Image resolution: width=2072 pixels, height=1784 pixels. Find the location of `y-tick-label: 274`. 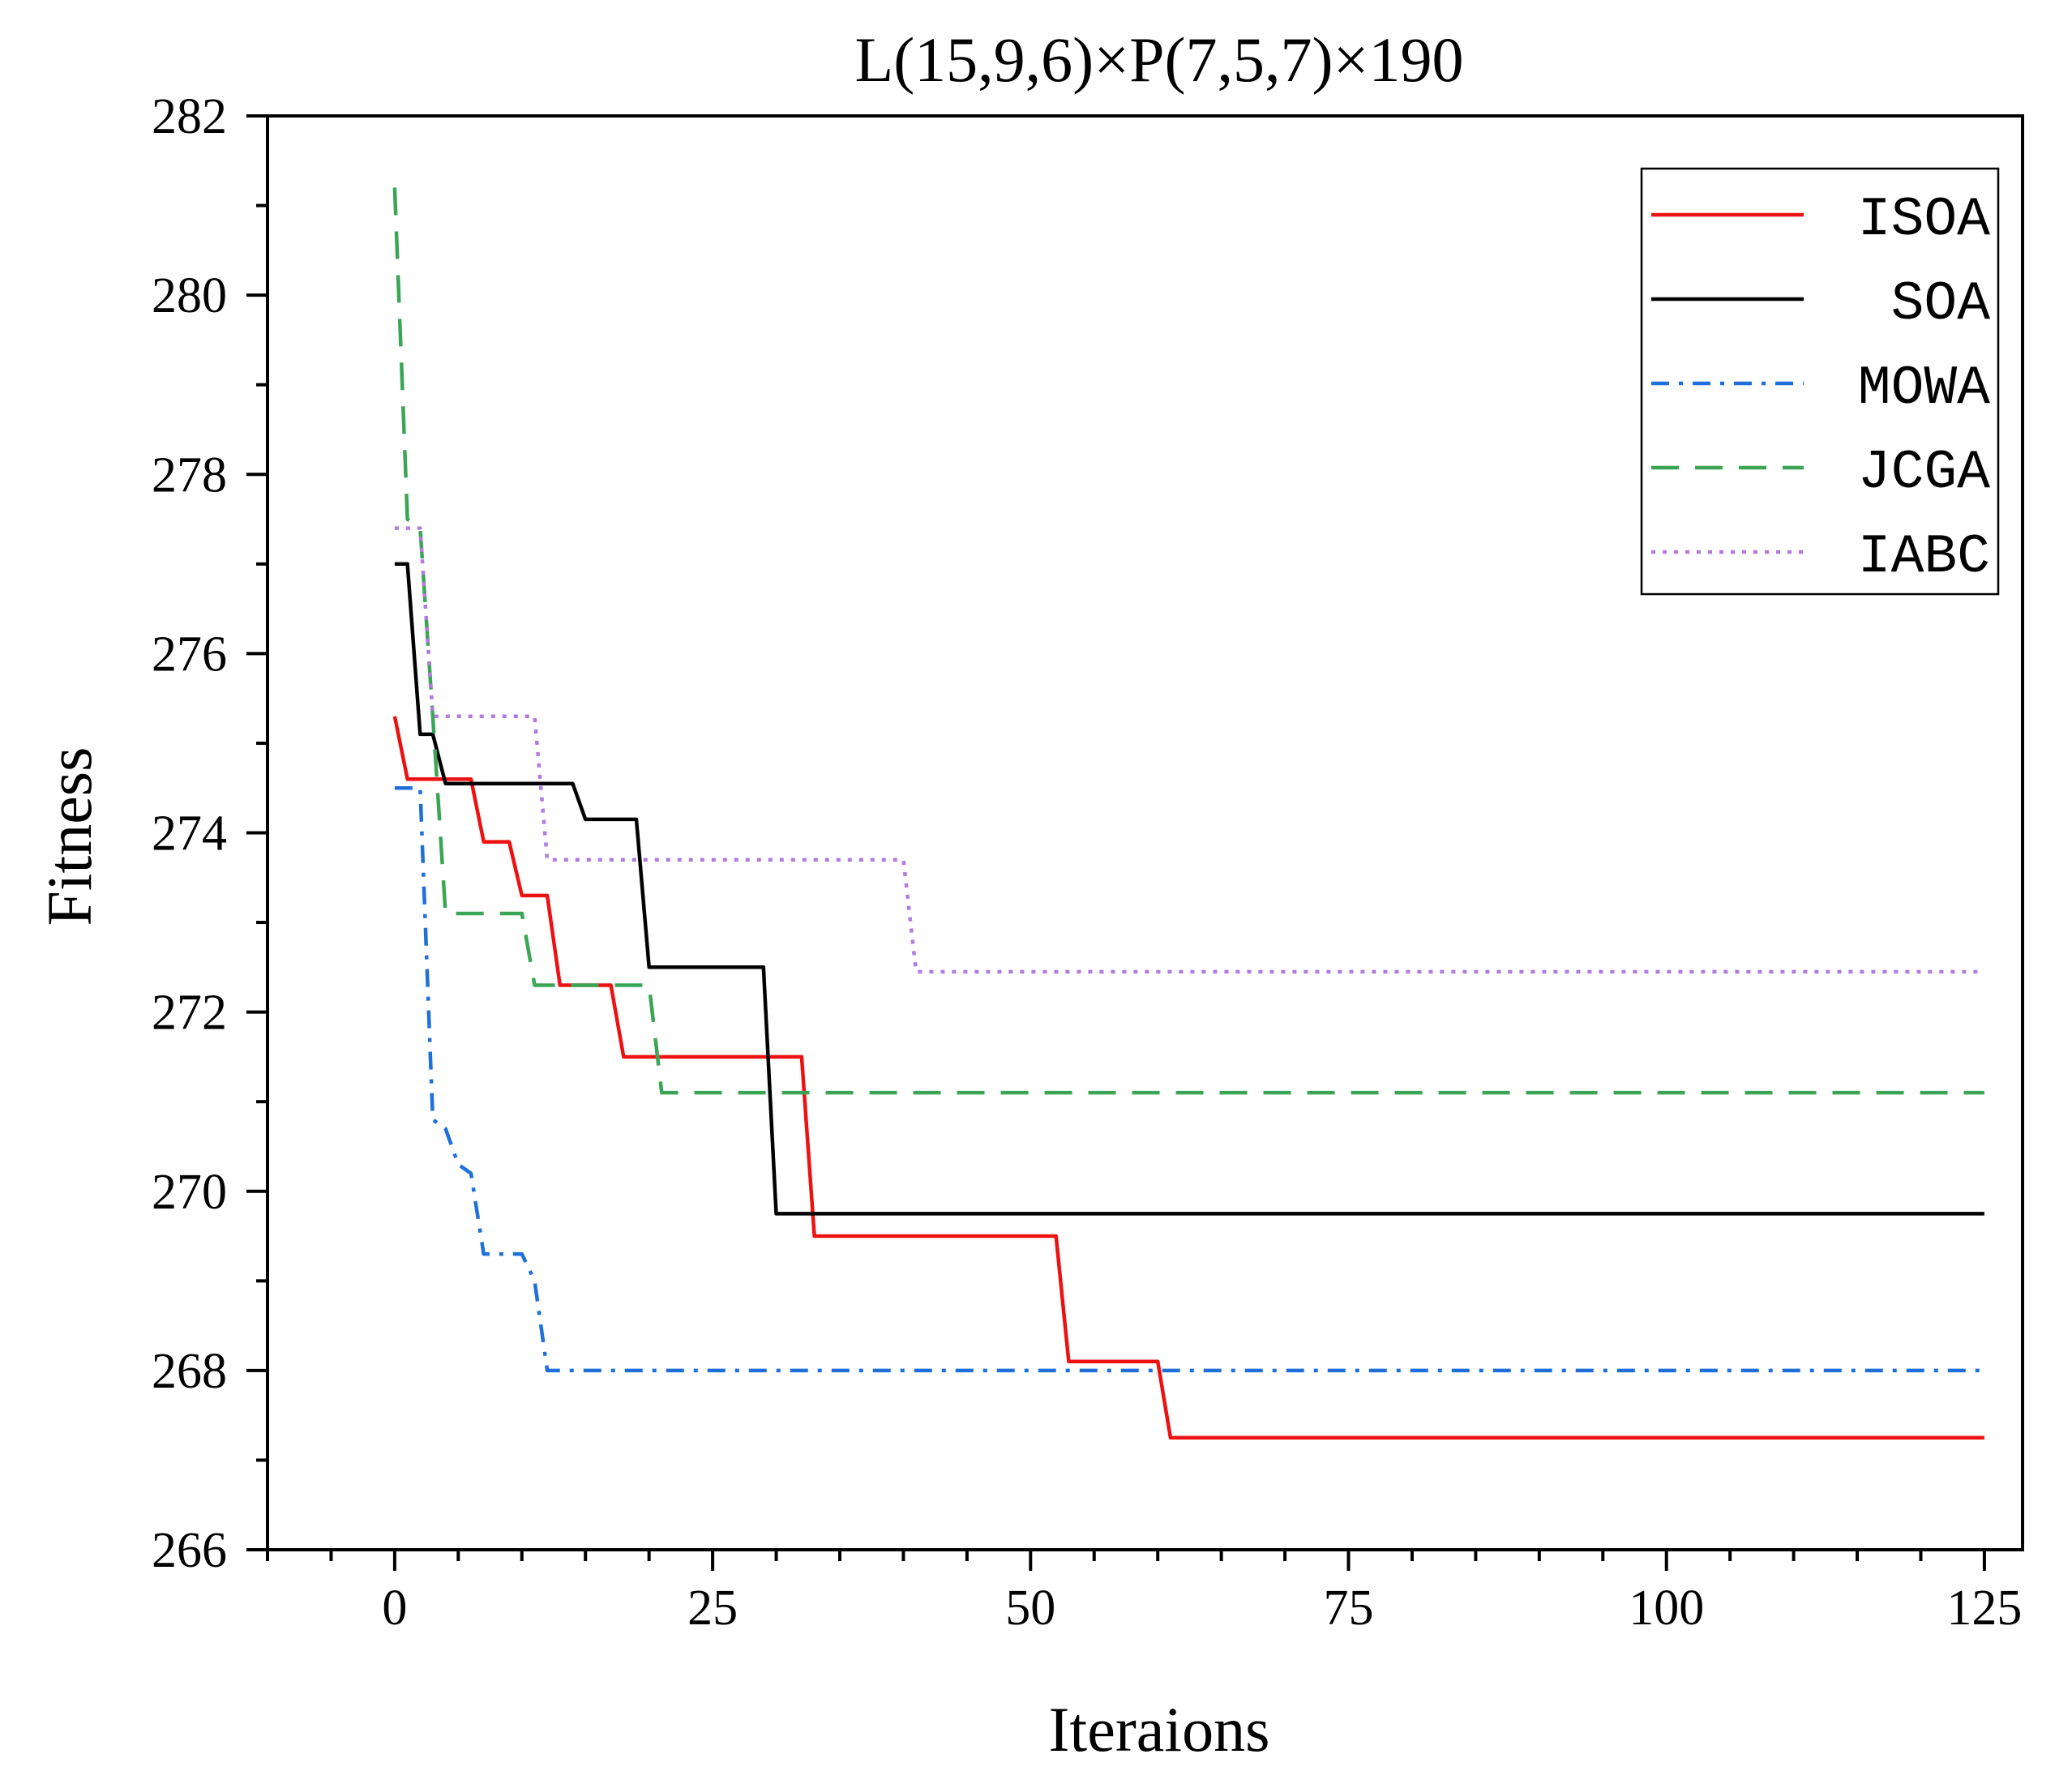

y-tick-label: 274 is located at coordinates (189, 834).